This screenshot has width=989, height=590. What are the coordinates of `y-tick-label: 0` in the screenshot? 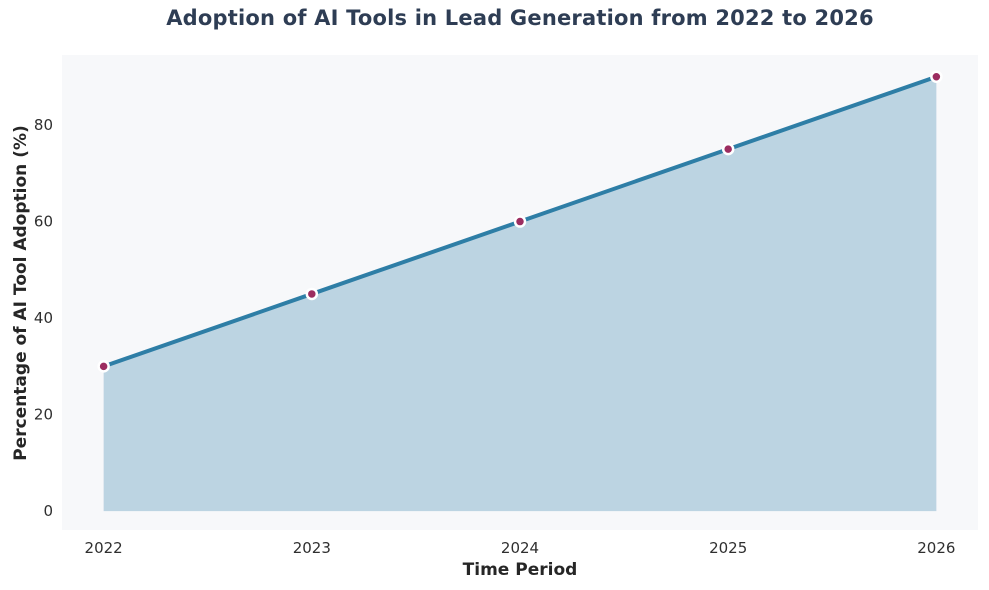 It's located at (48, 511).